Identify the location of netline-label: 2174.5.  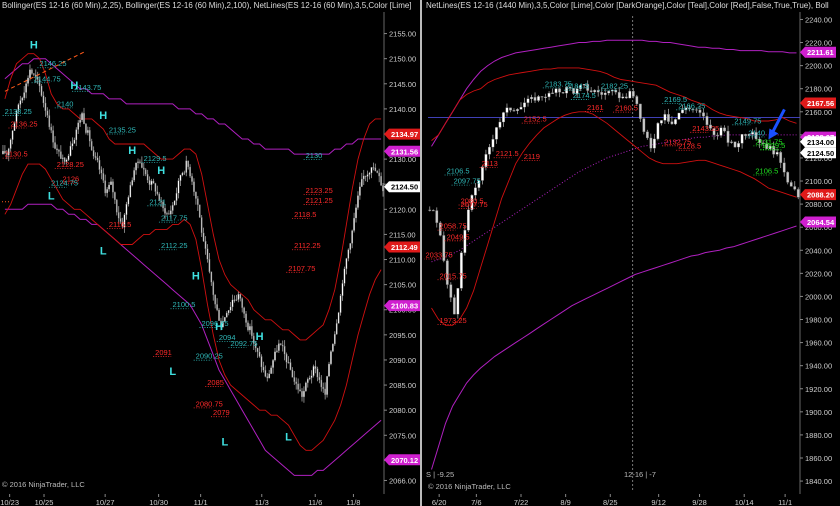
(584, 95).